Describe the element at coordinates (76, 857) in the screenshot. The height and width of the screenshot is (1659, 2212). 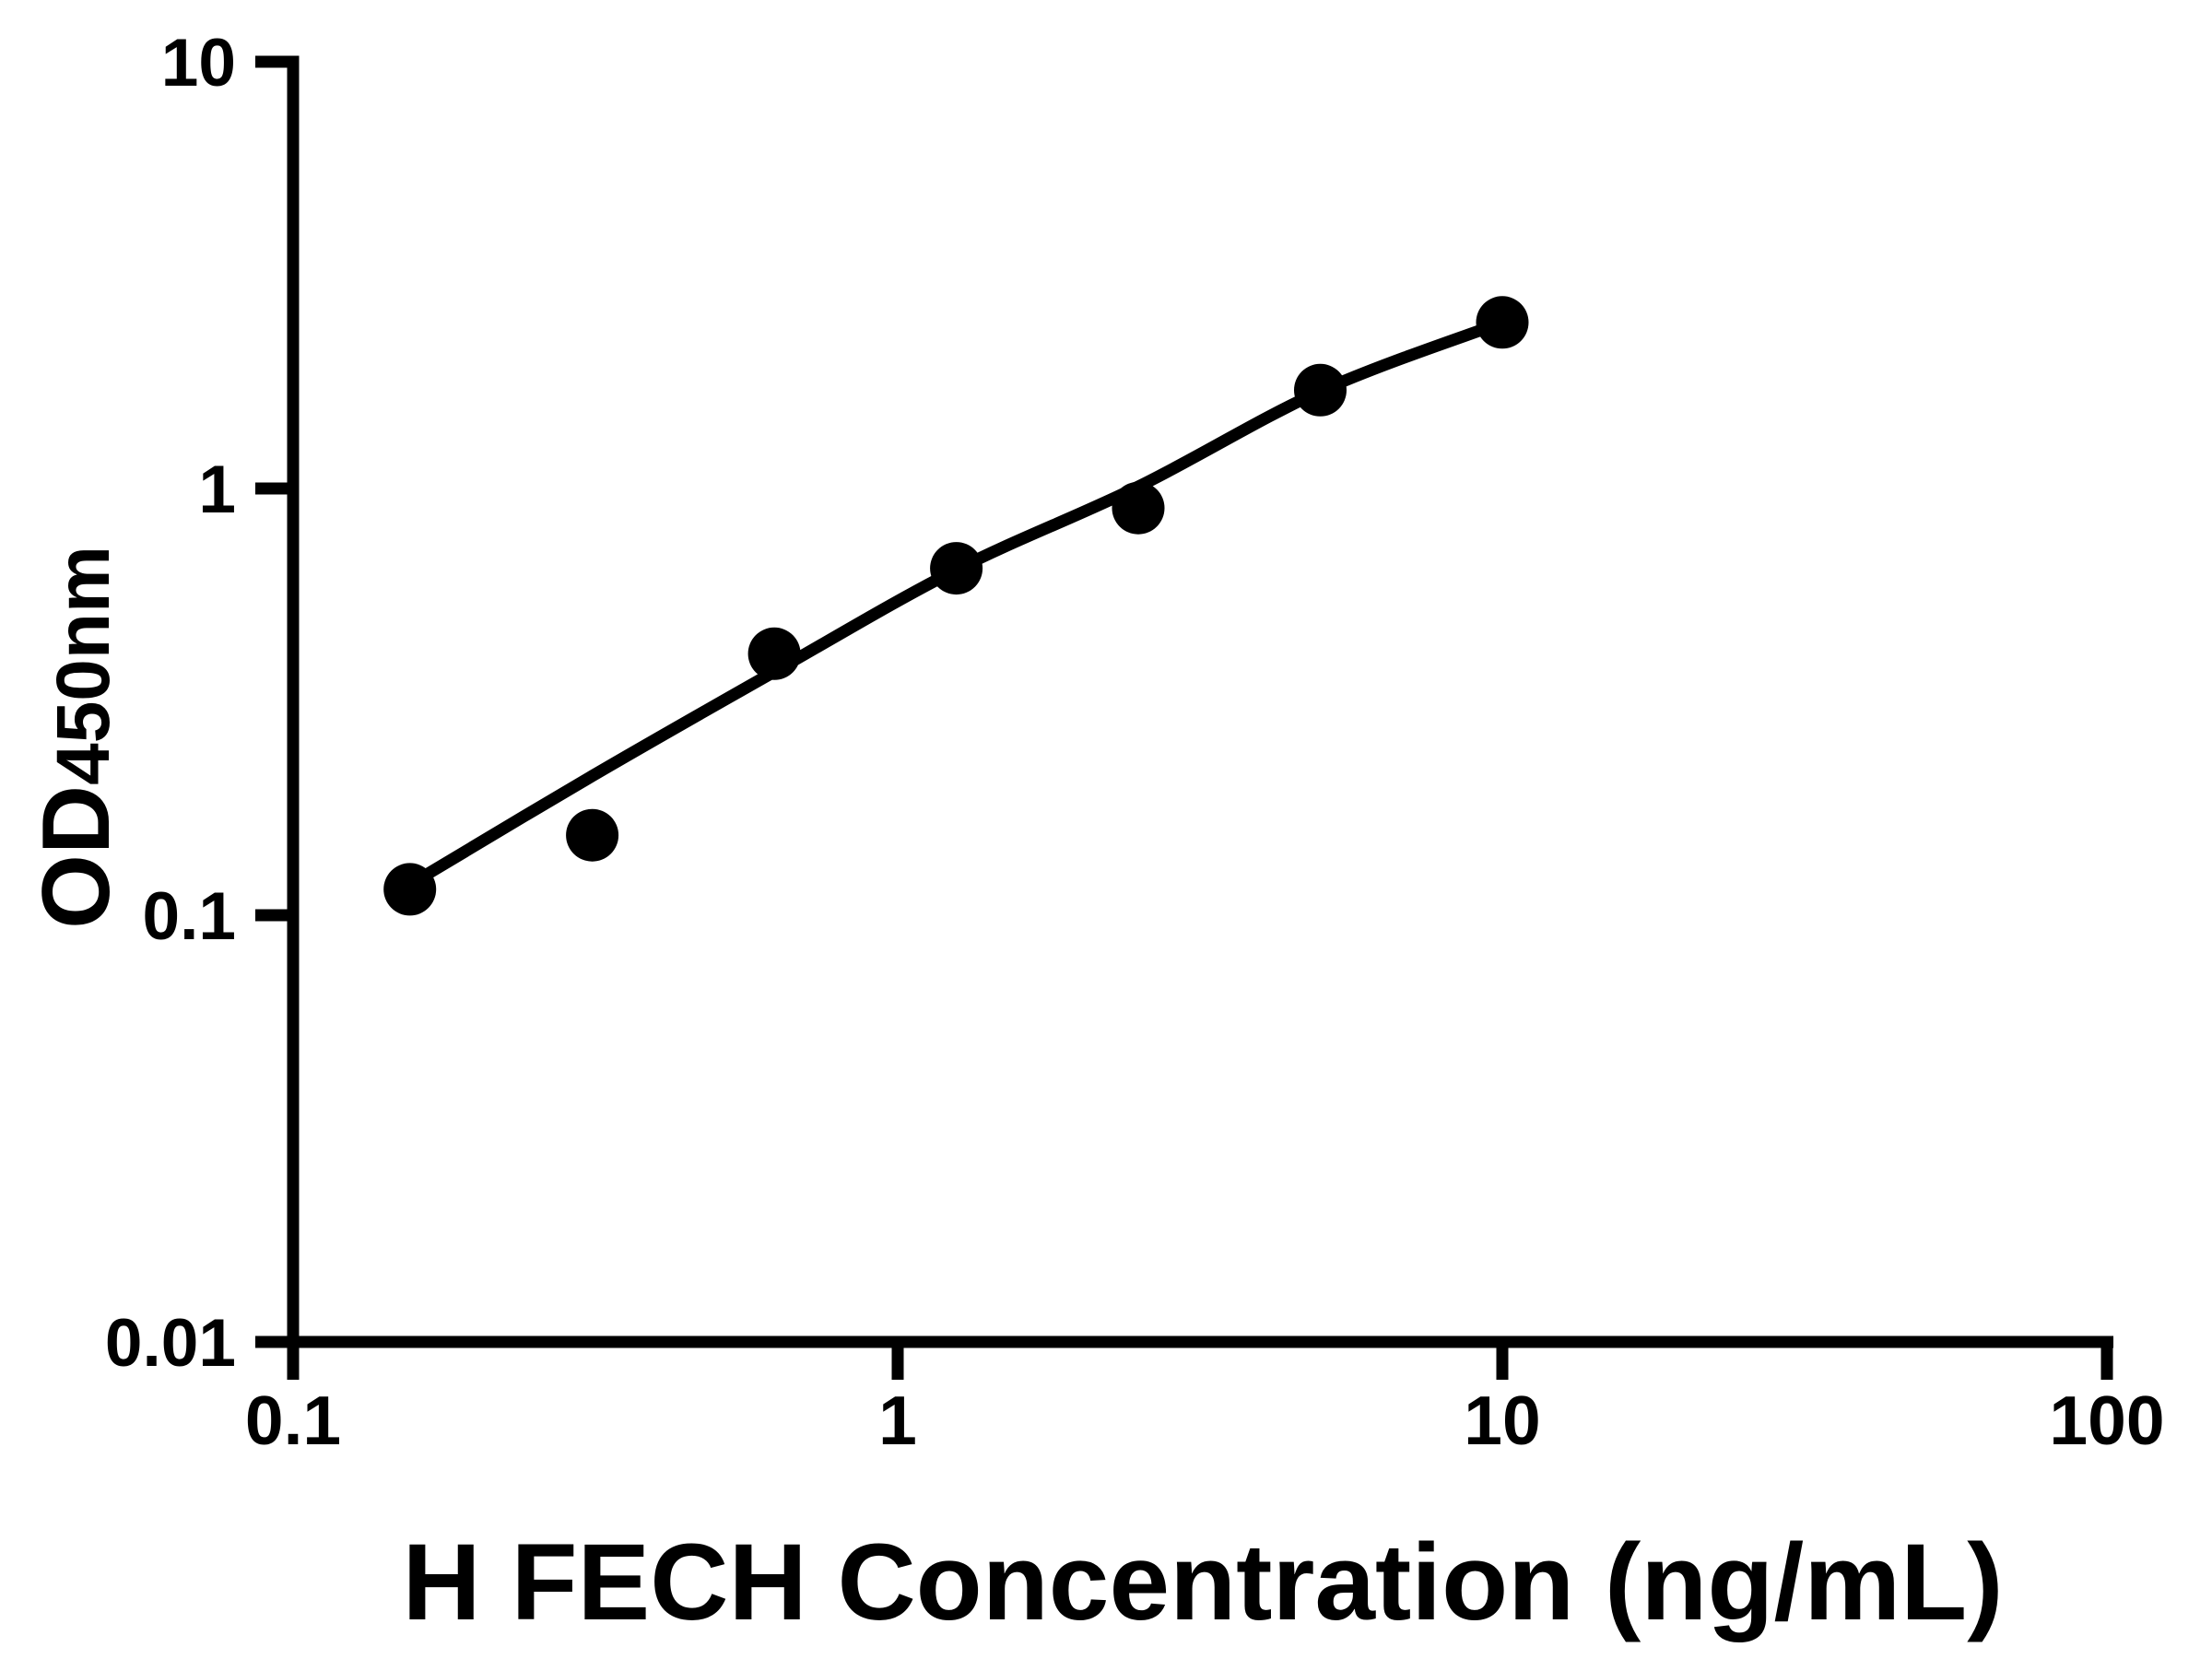
I see `y-axis-title-main: OD` at that location.